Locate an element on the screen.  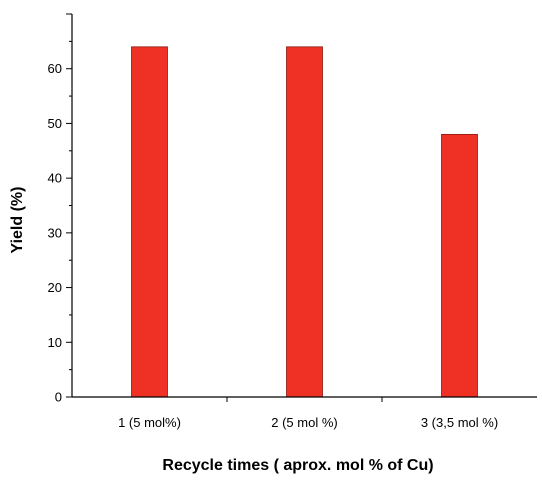
y-tick-label: 10 is located at coordinates (55, 342).